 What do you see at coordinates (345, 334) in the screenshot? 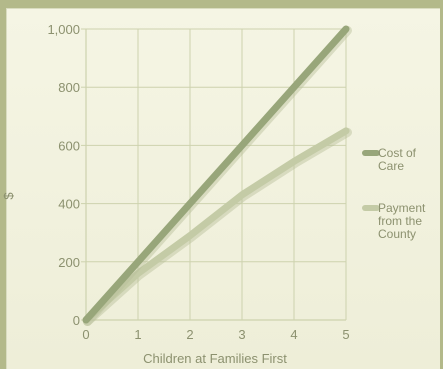
I see `x-tick-label: 5` at bounding box center [345, 334].